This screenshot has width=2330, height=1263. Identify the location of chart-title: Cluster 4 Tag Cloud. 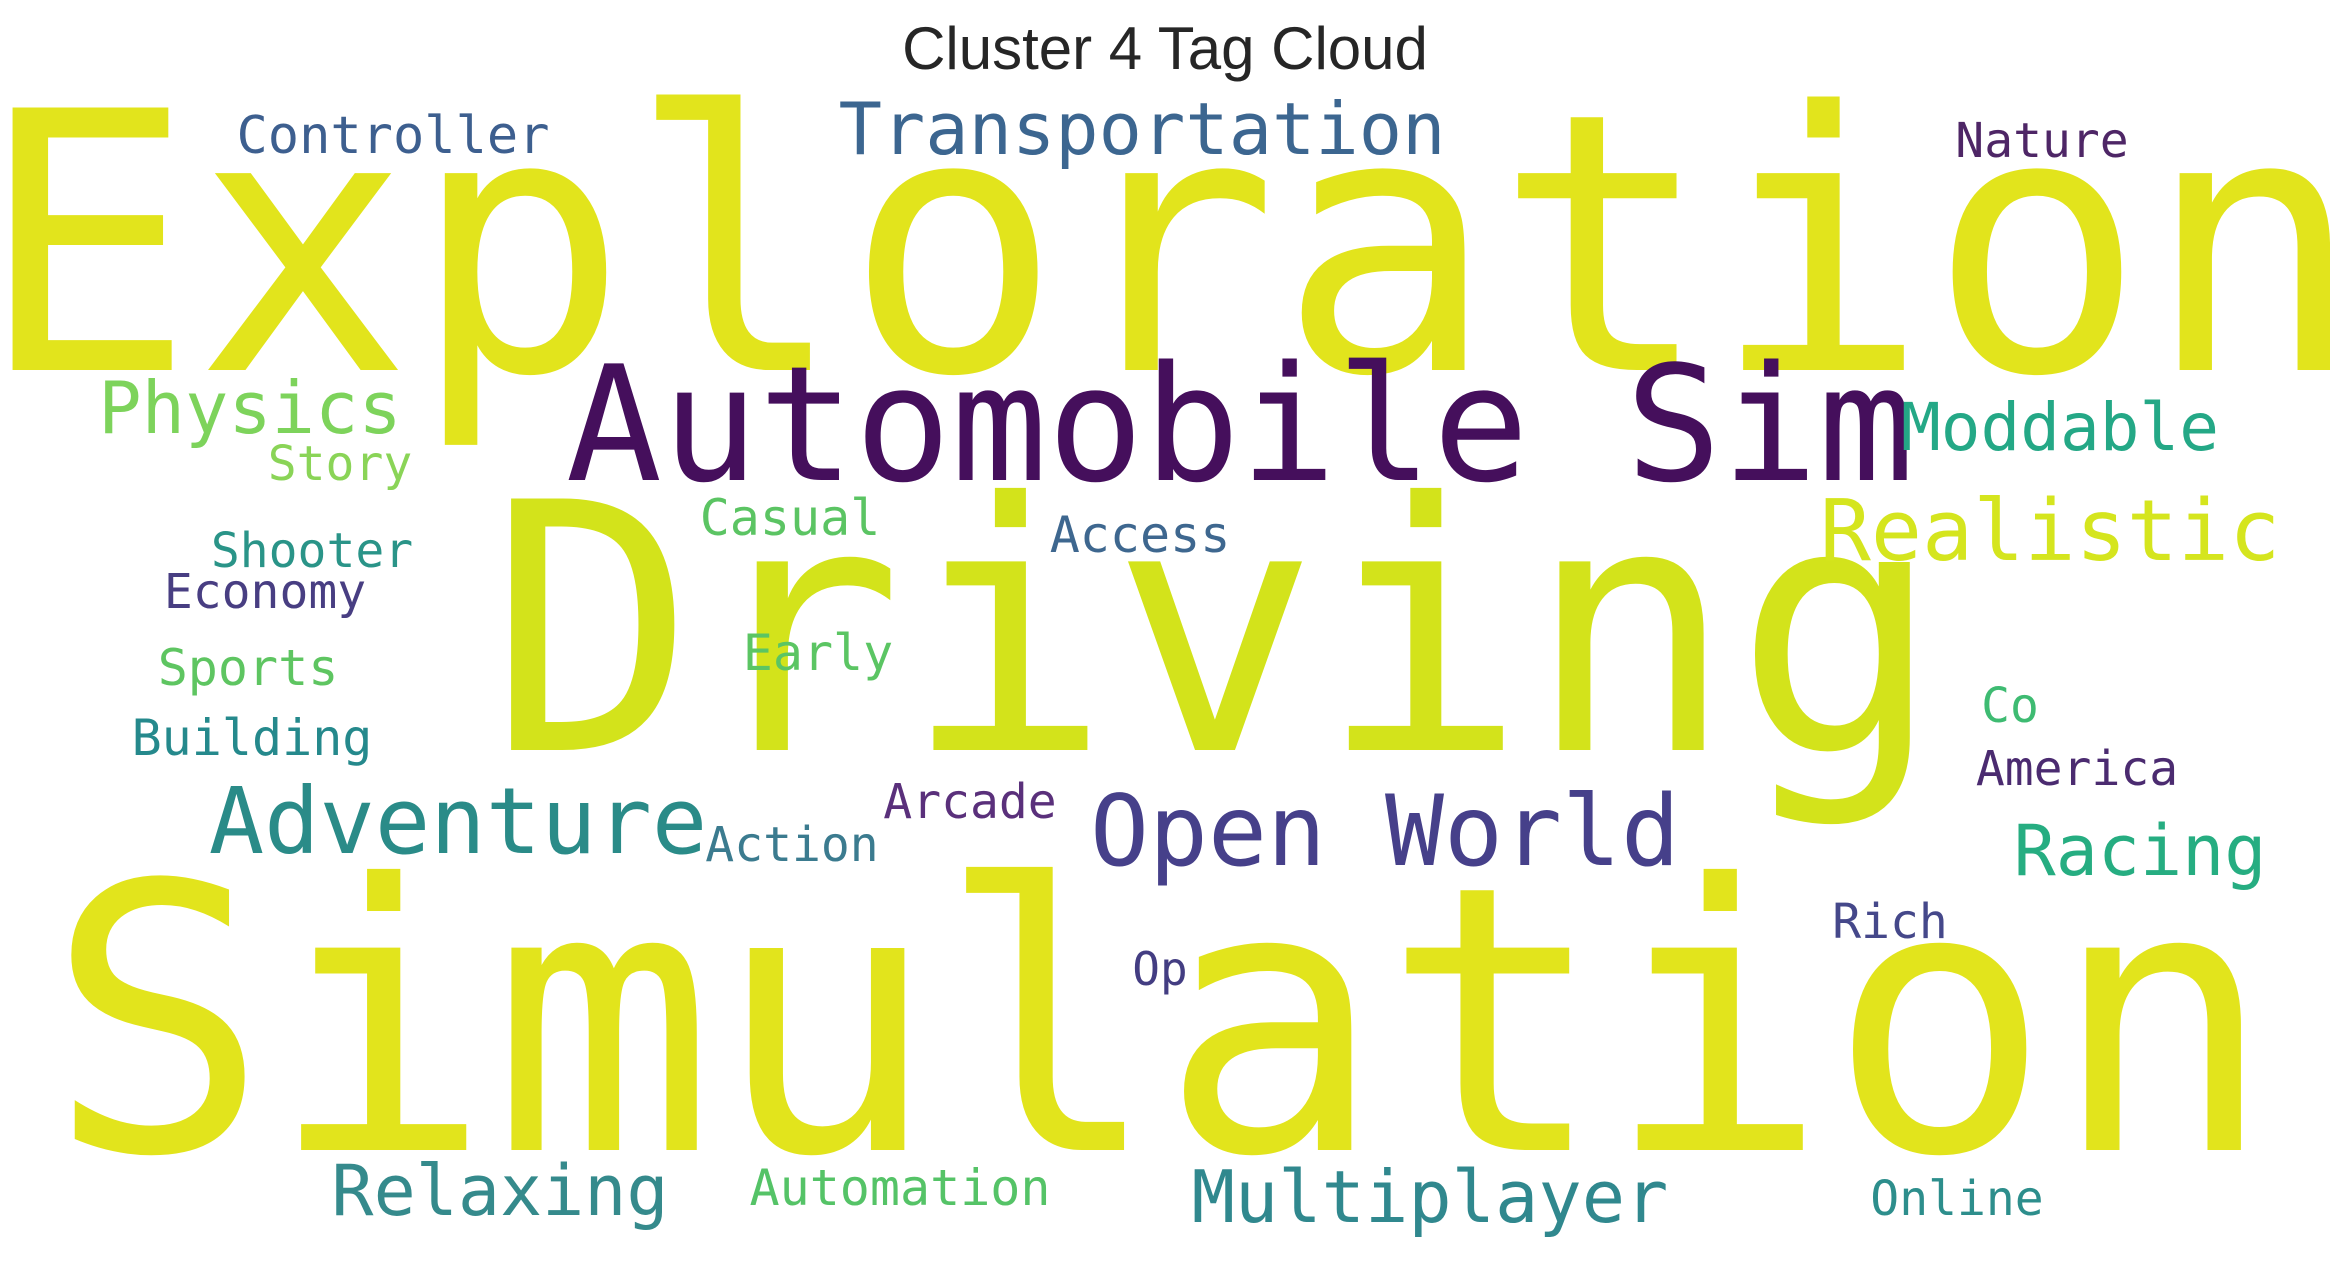
(1165, 48).